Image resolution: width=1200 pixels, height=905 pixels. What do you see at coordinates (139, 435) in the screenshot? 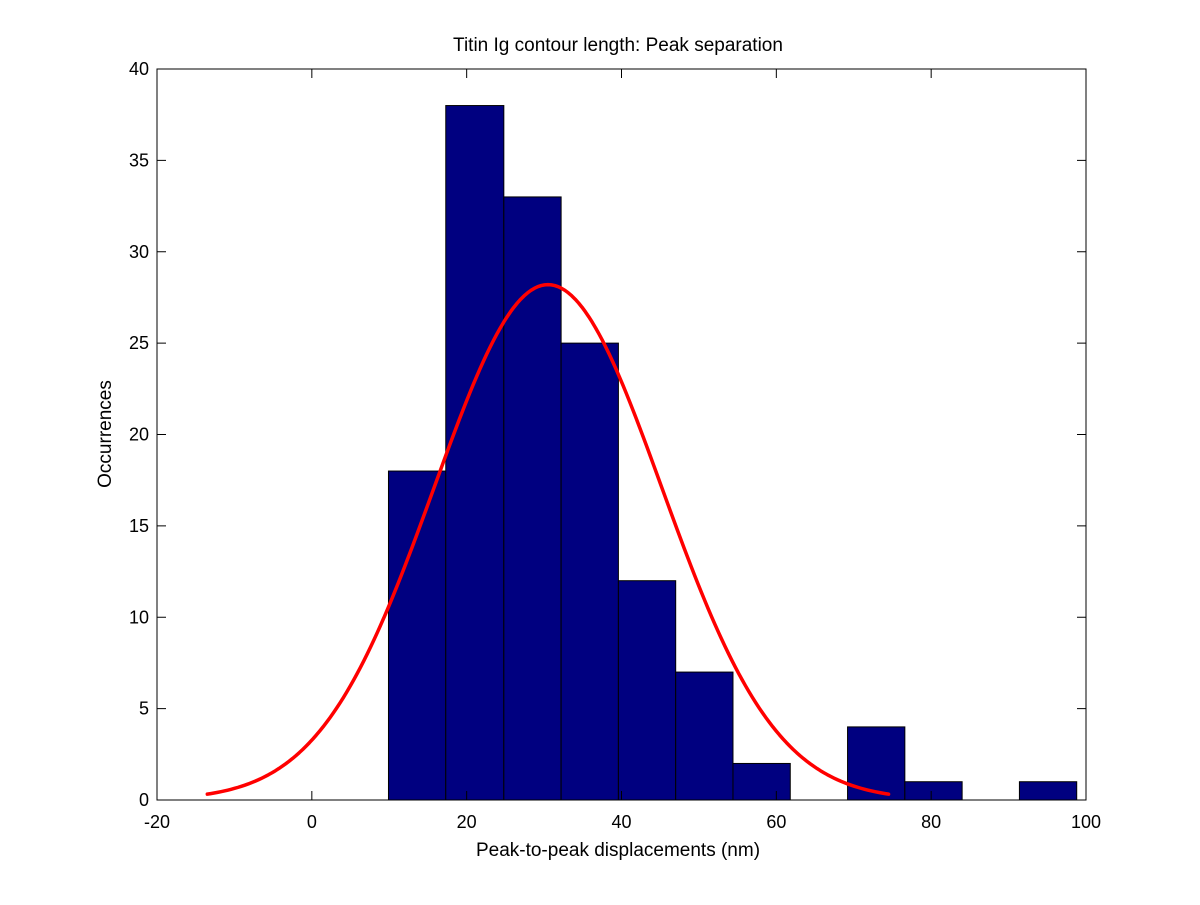
I see `y-tick-label-4: 20` at bounding box center [139, 435].